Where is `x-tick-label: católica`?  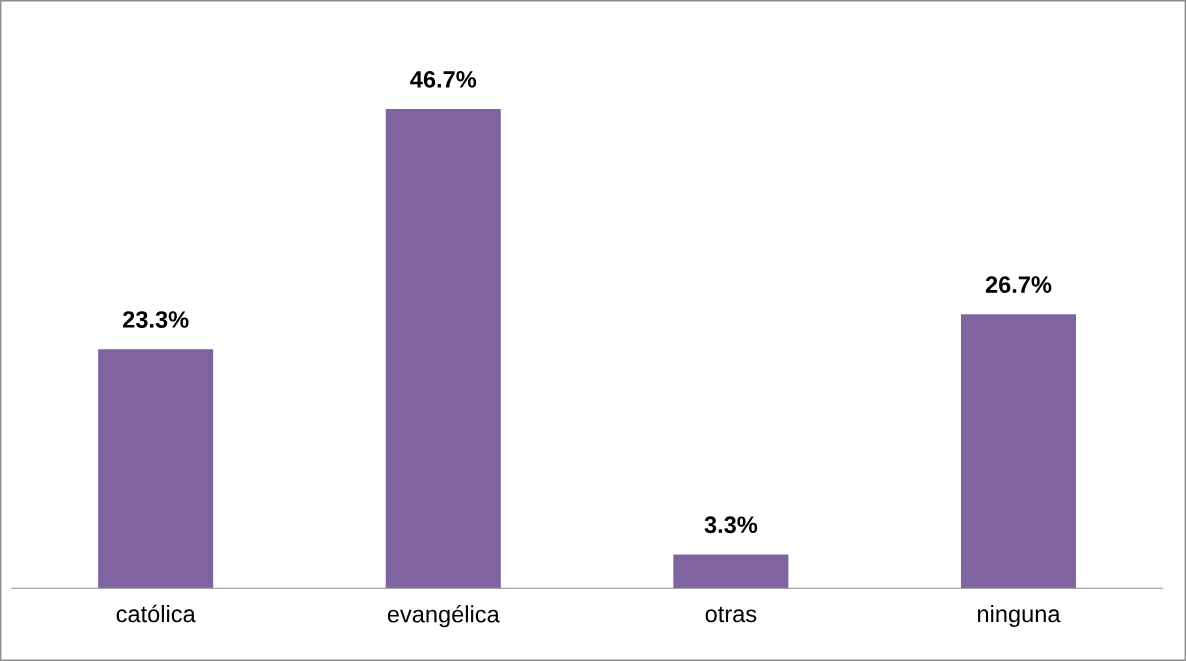
x-tick-label: católica is located at coordinates (156, 613).